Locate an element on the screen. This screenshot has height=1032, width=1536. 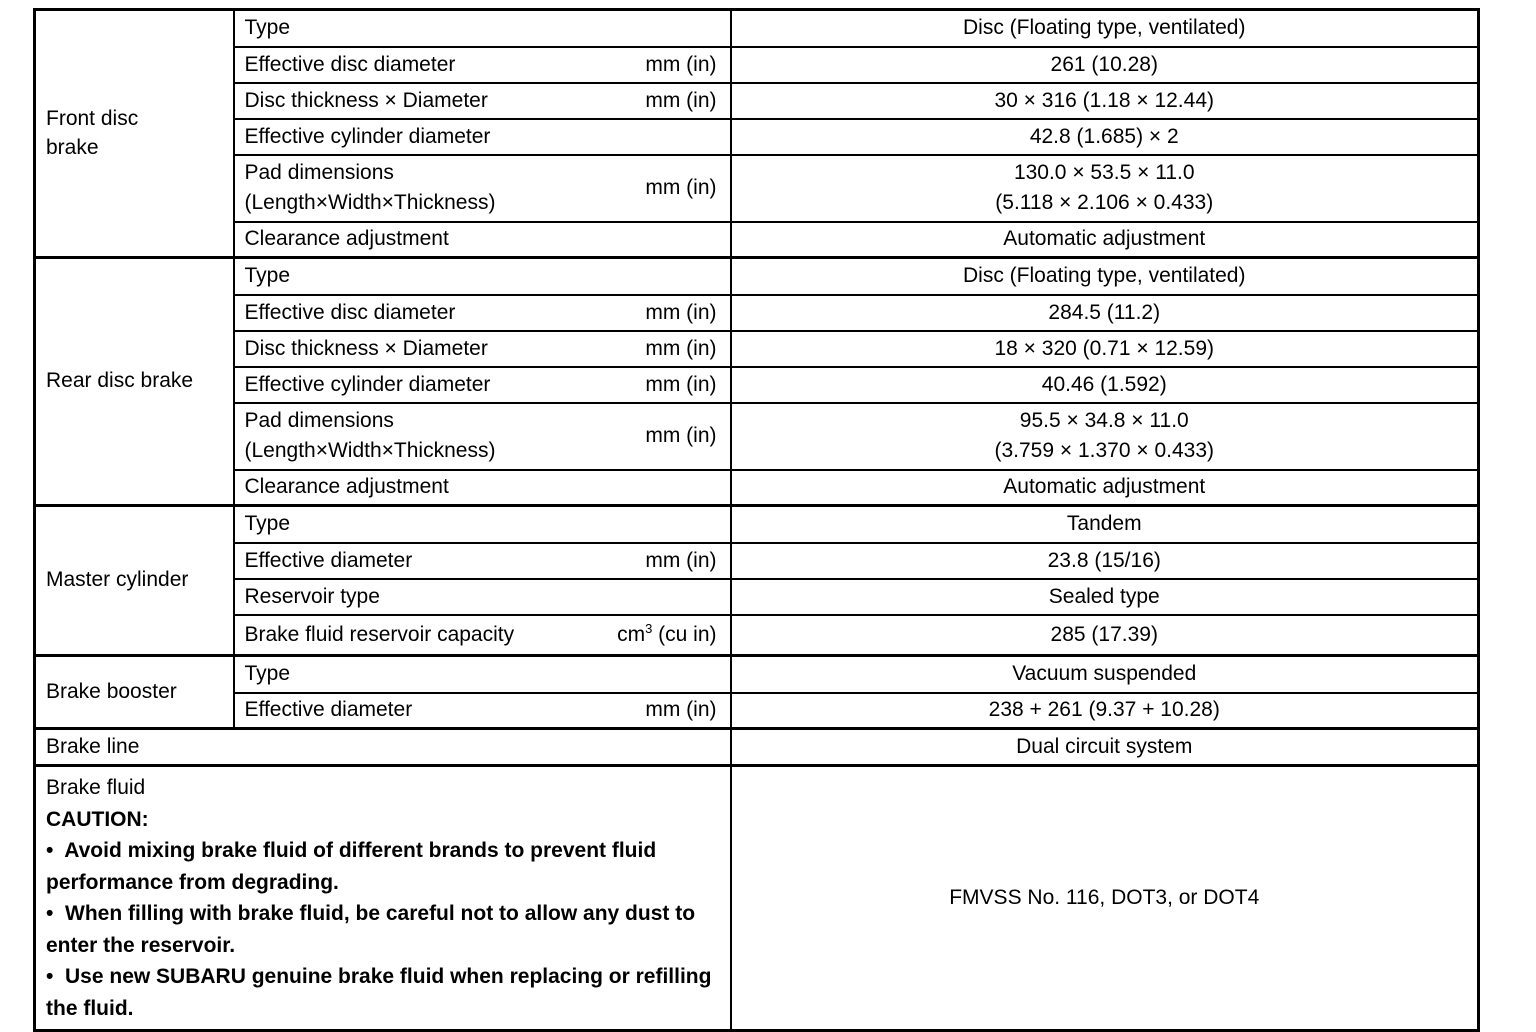
value-text: 285 (17.39) is located at coordinates (1104, 634).